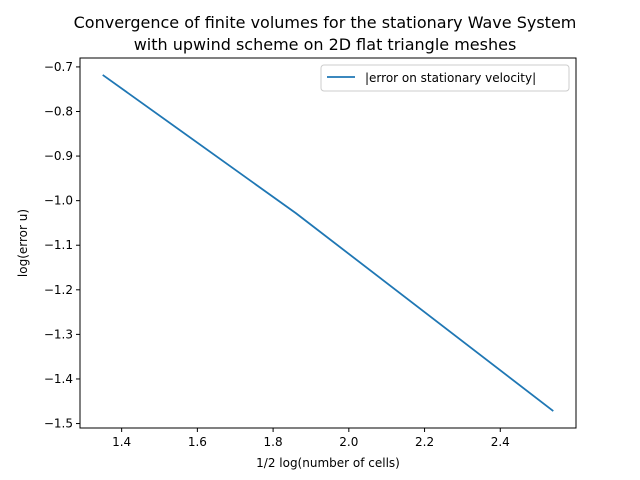 This screenshot has width=640, height=480. Describe the element at coordinates (23, 243) in the screenshot. I see `y-axis-label: log(error u)` at that location.